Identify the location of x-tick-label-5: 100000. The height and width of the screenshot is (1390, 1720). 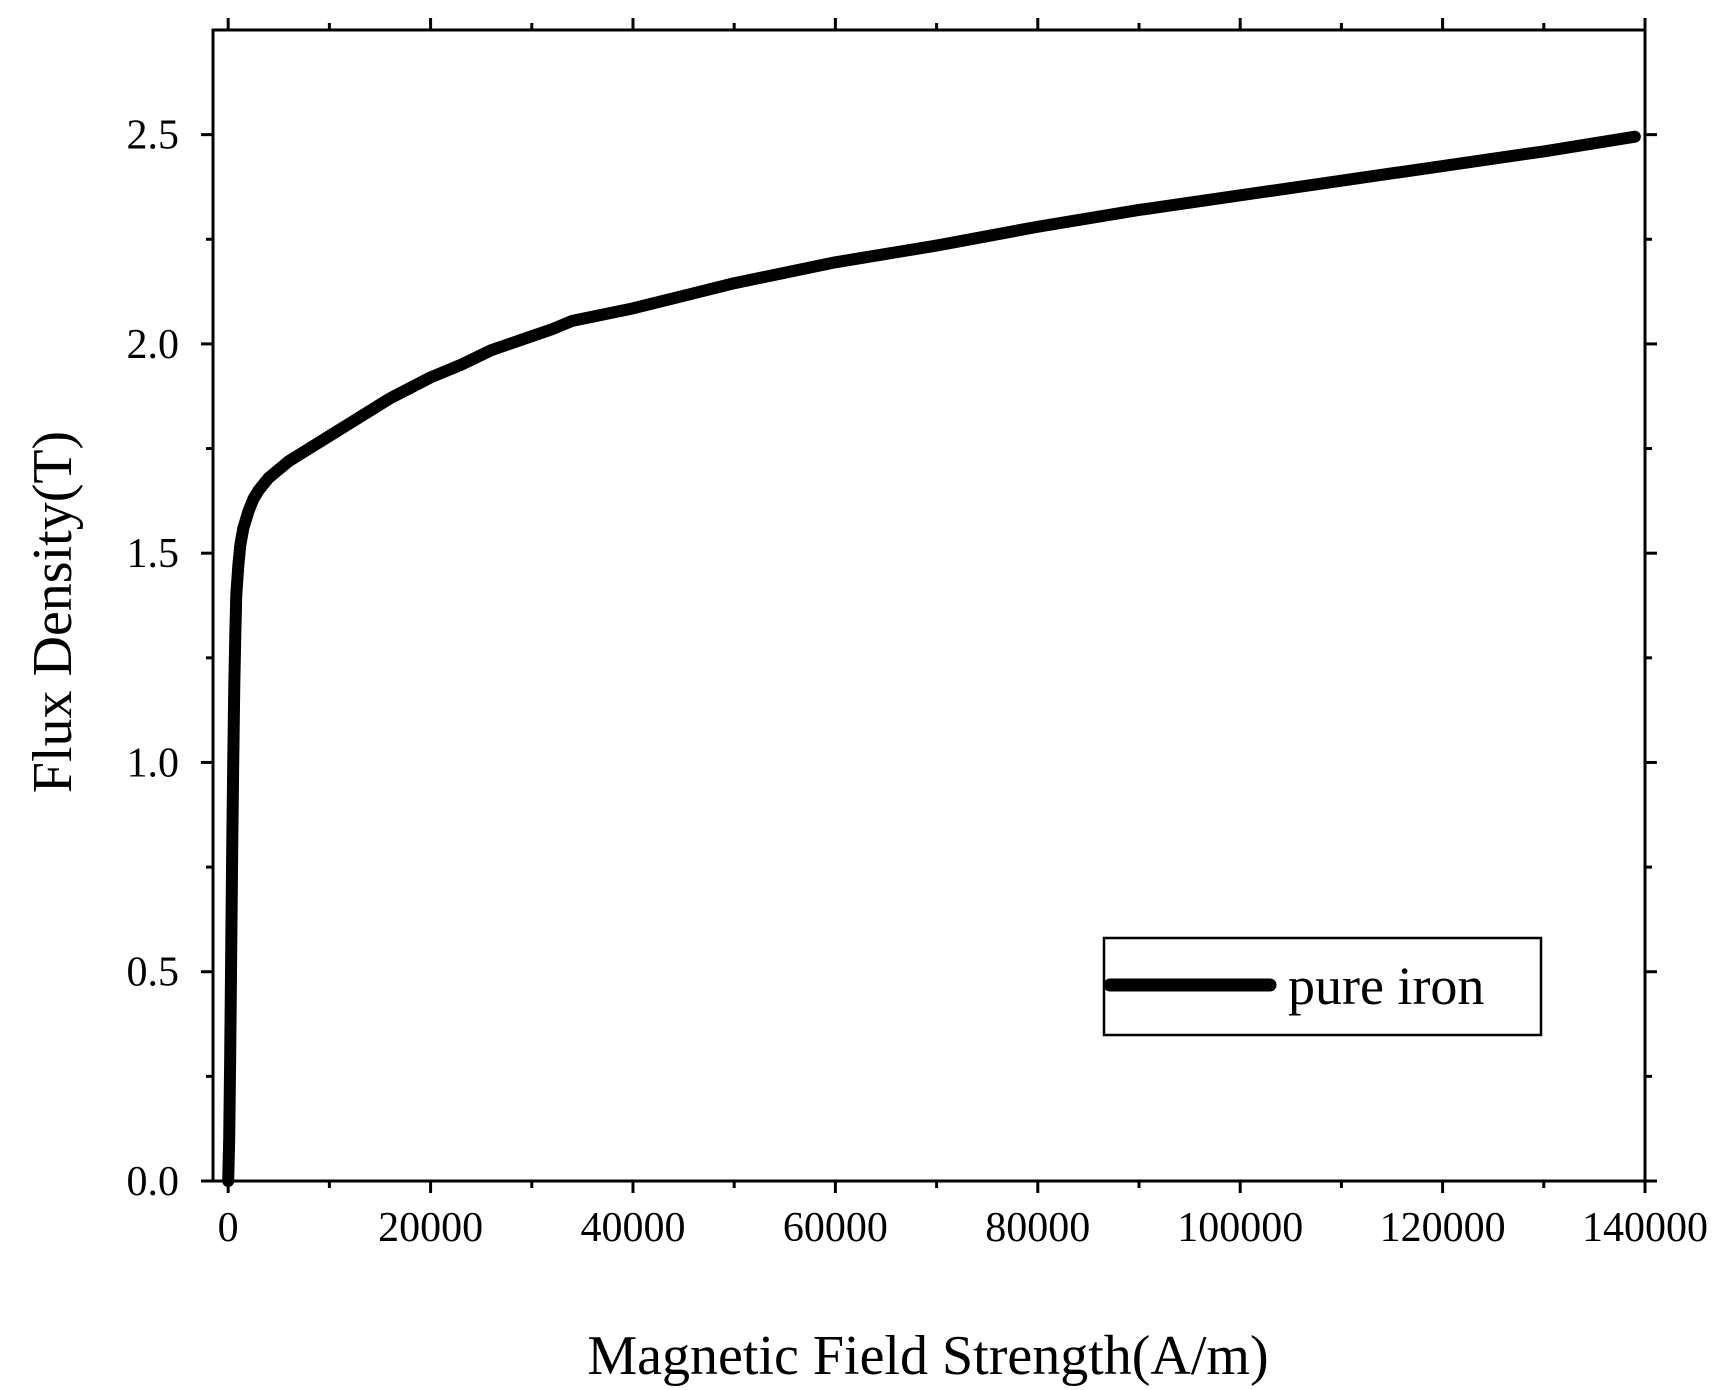
(1240, 1228).